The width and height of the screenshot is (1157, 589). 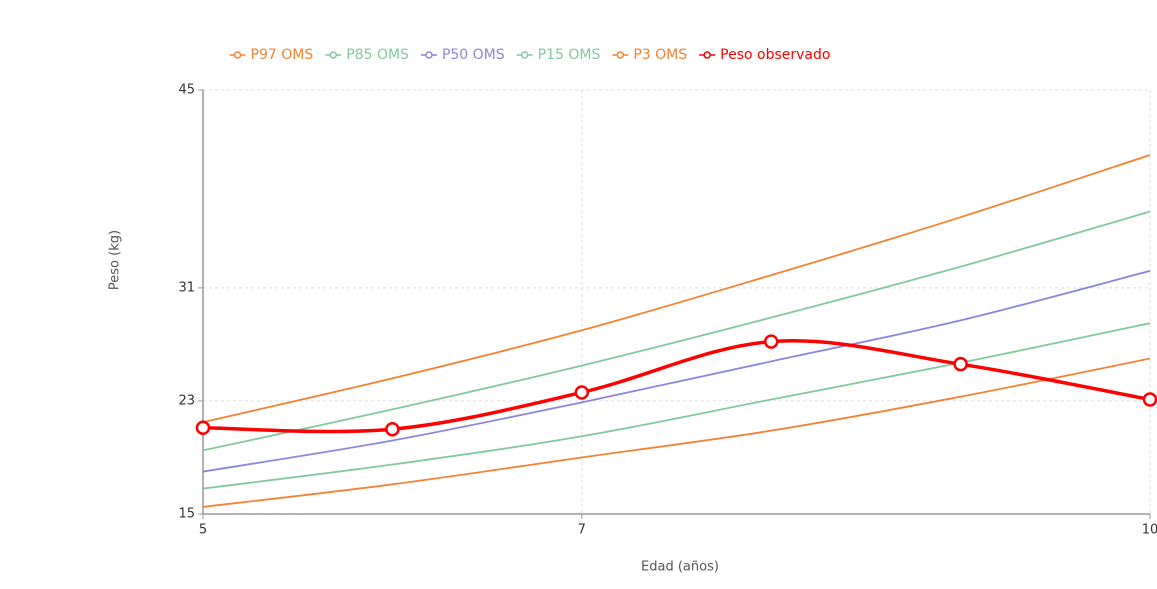 I want to click on legend-item: P3 OMS, so click(x=649, y=55).